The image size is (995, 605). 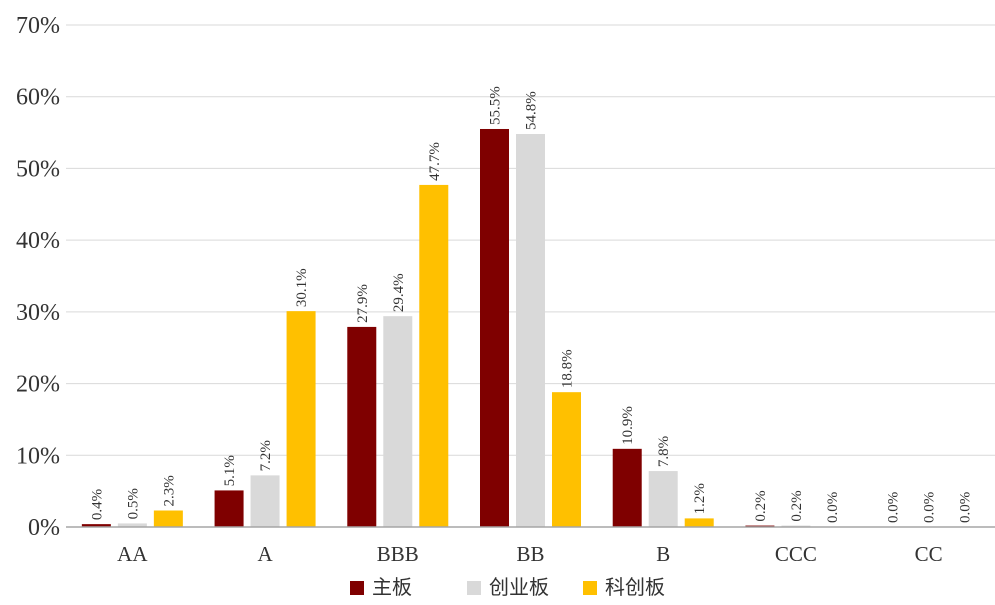 I want to click on y-tick-label: 0%, so click(x=44, y=528).